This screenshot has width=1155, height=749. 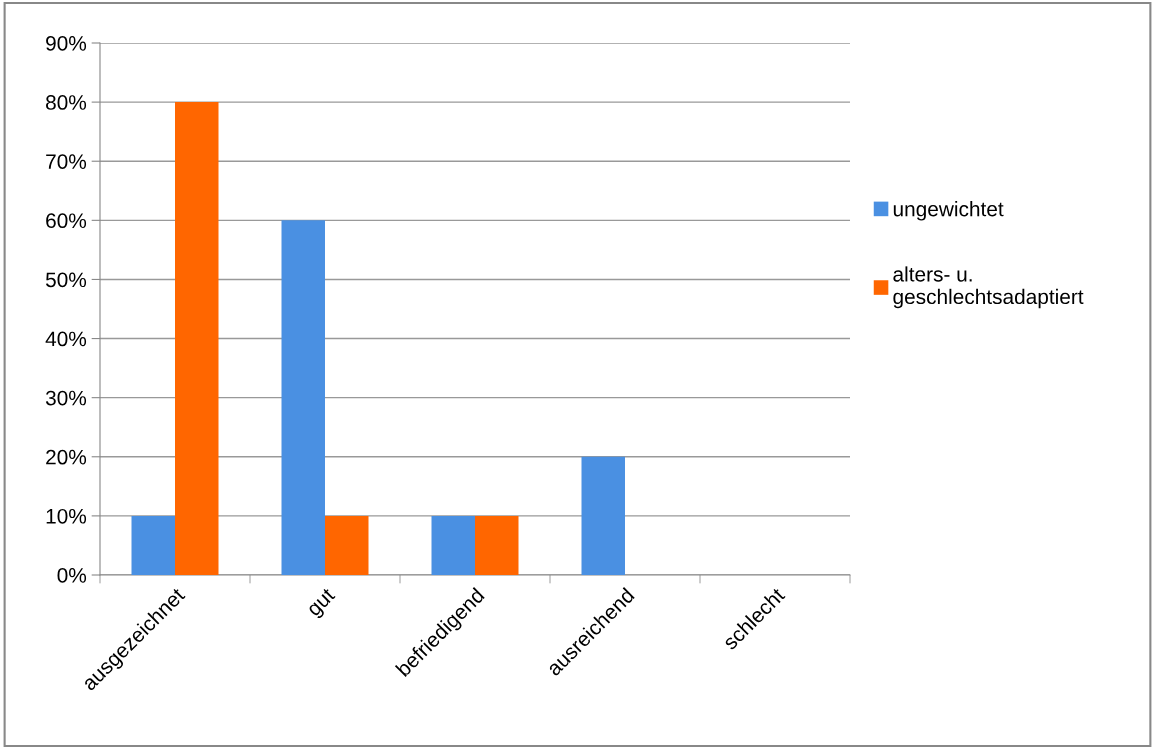 I want to click on y-tick-label: 50%, so click(x=66, y=280).